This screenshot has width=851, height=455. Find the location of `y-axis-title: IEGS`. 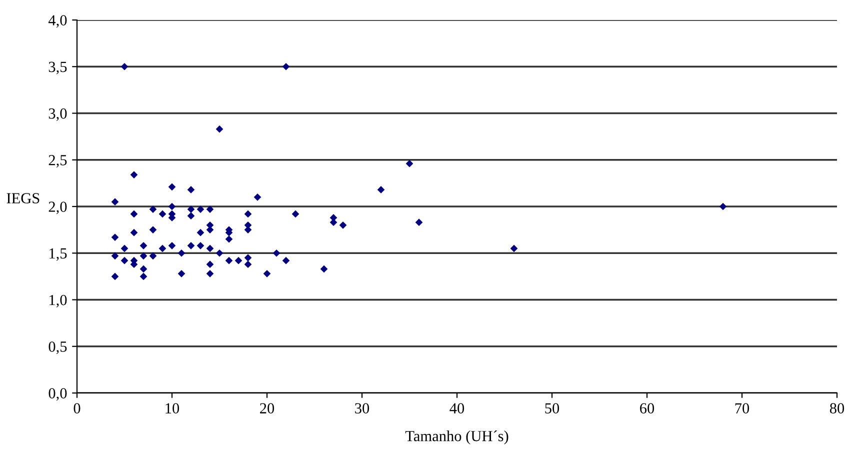

y-axis-title: IEGS is located at coordinates (23, 198).